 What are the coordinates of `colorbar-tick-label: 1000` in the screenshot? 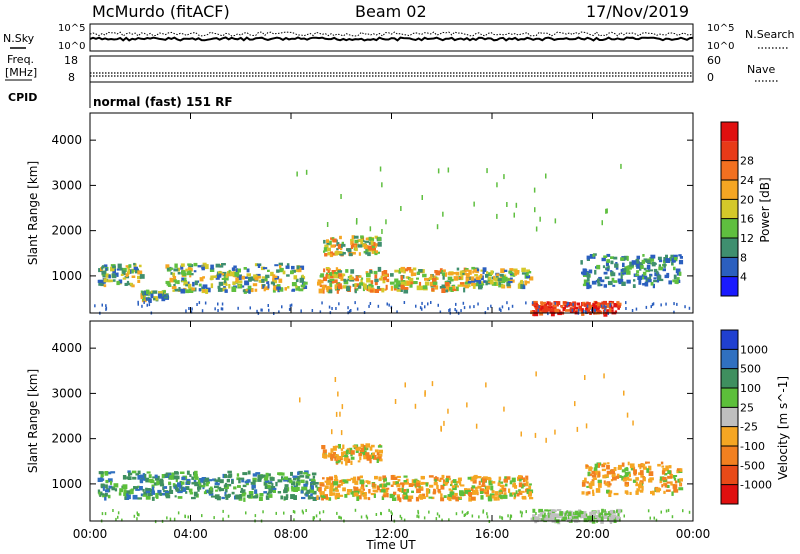 It's located at (754, 349).